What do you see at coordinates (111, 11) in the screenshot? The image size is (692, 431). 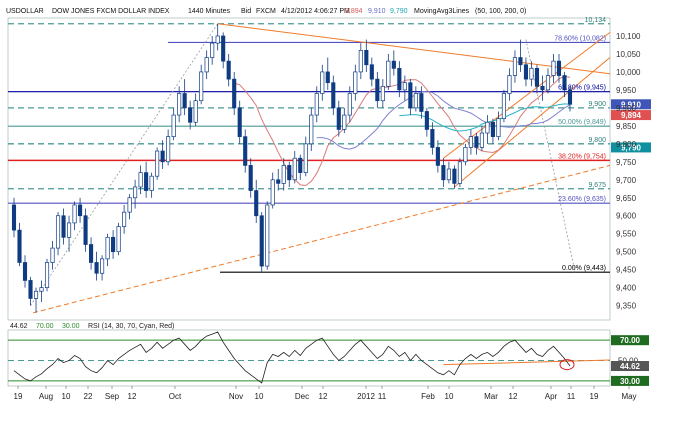 I see `header-instrument: DOW JONES FXCM DOLLAR INDEX` at bounding box center [111, 11].